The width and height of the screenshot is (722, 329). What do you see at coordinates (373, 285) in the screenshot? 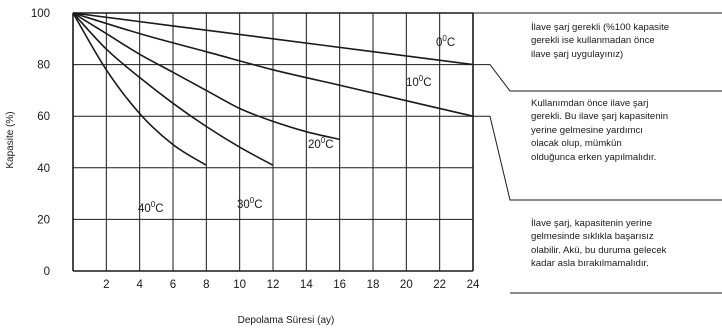
I see `x-tick-label: 18` at bounding box center [373, 285].